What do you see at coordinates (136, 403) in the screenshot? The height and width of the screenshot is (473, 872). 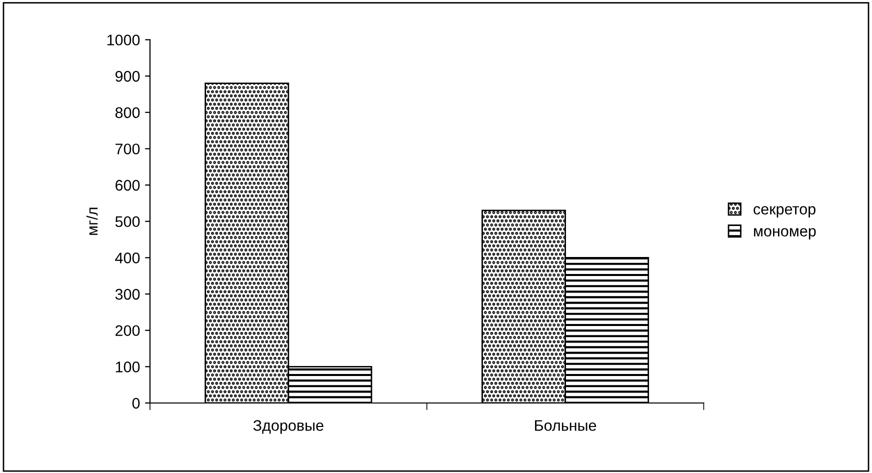 I see `y-tick-label: 0` at bounding box center [136, 403].